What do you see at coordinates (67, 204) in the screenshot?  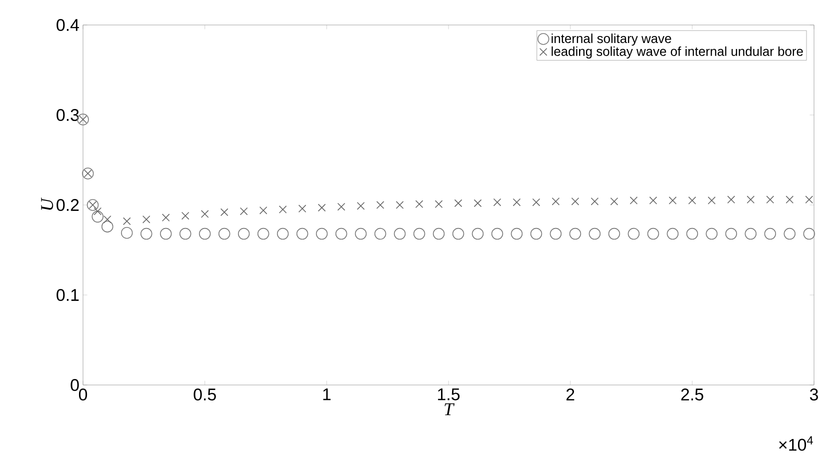 I see `y-tick-label: 0.2` at bounding box center [67, 204].